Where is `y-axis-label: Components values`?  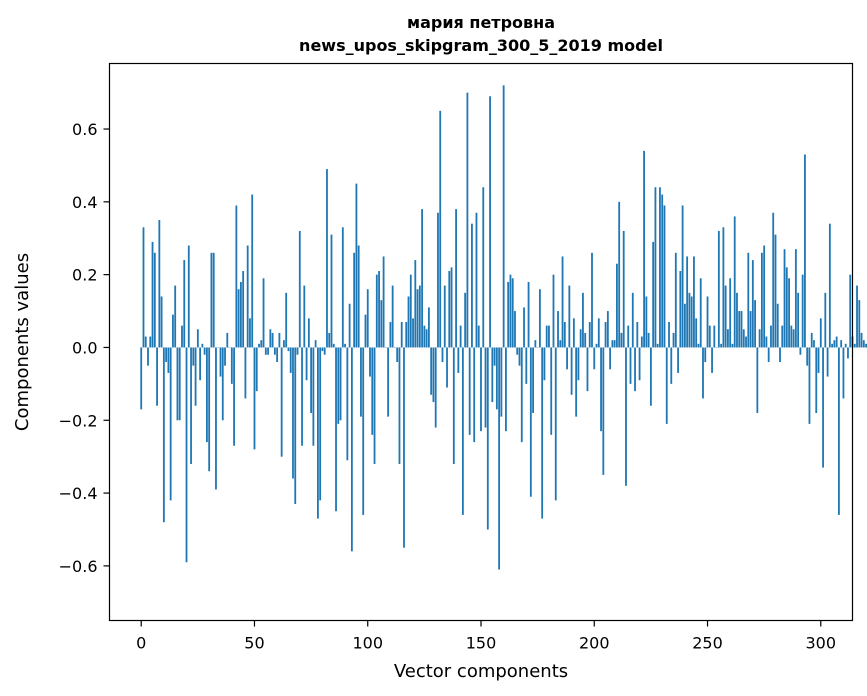
y-axis-label: Components values is located at coordinates (22, 342).